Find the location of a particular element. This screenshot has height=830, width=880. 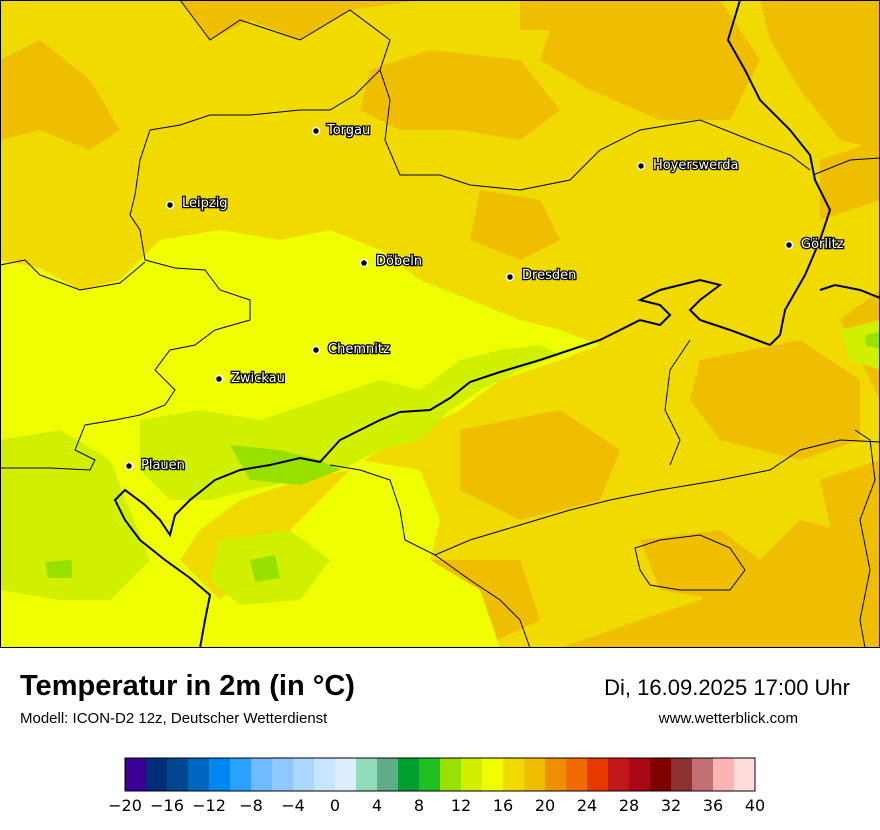

city-zwickau: Zwickau is located at coordinates (250, 378).